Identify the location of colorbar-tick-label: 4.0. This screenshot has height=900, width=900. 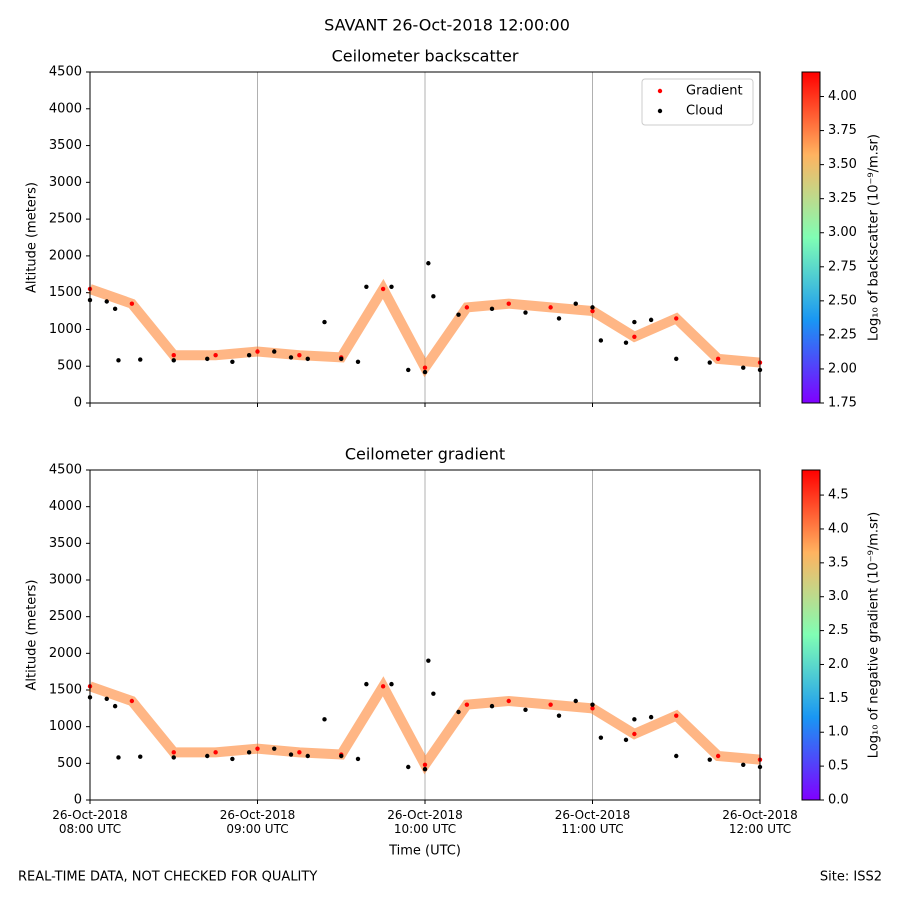
(838, 528).